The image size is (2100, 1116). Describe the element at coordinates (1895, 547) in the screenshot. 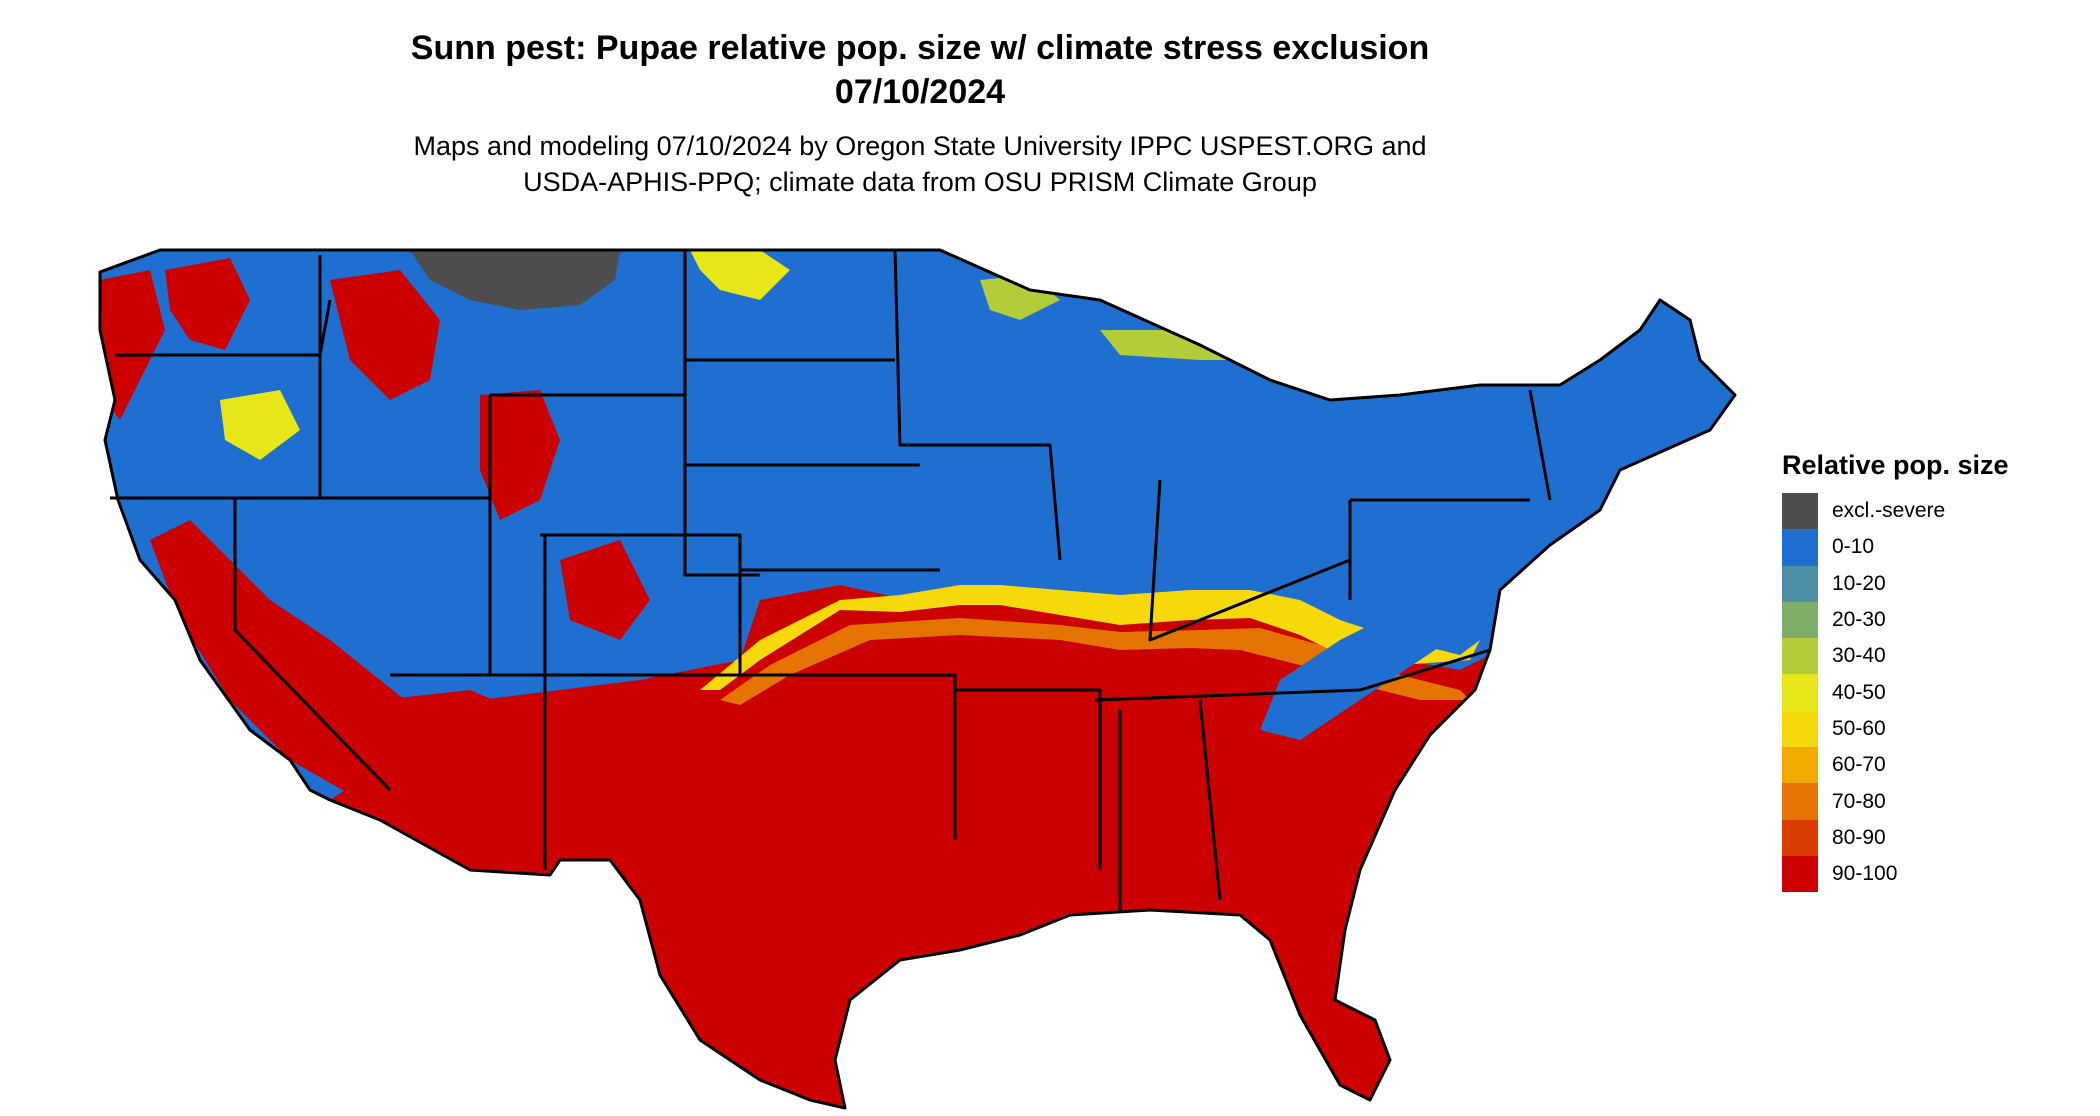

I see `legend-item: 0-10` at that location.